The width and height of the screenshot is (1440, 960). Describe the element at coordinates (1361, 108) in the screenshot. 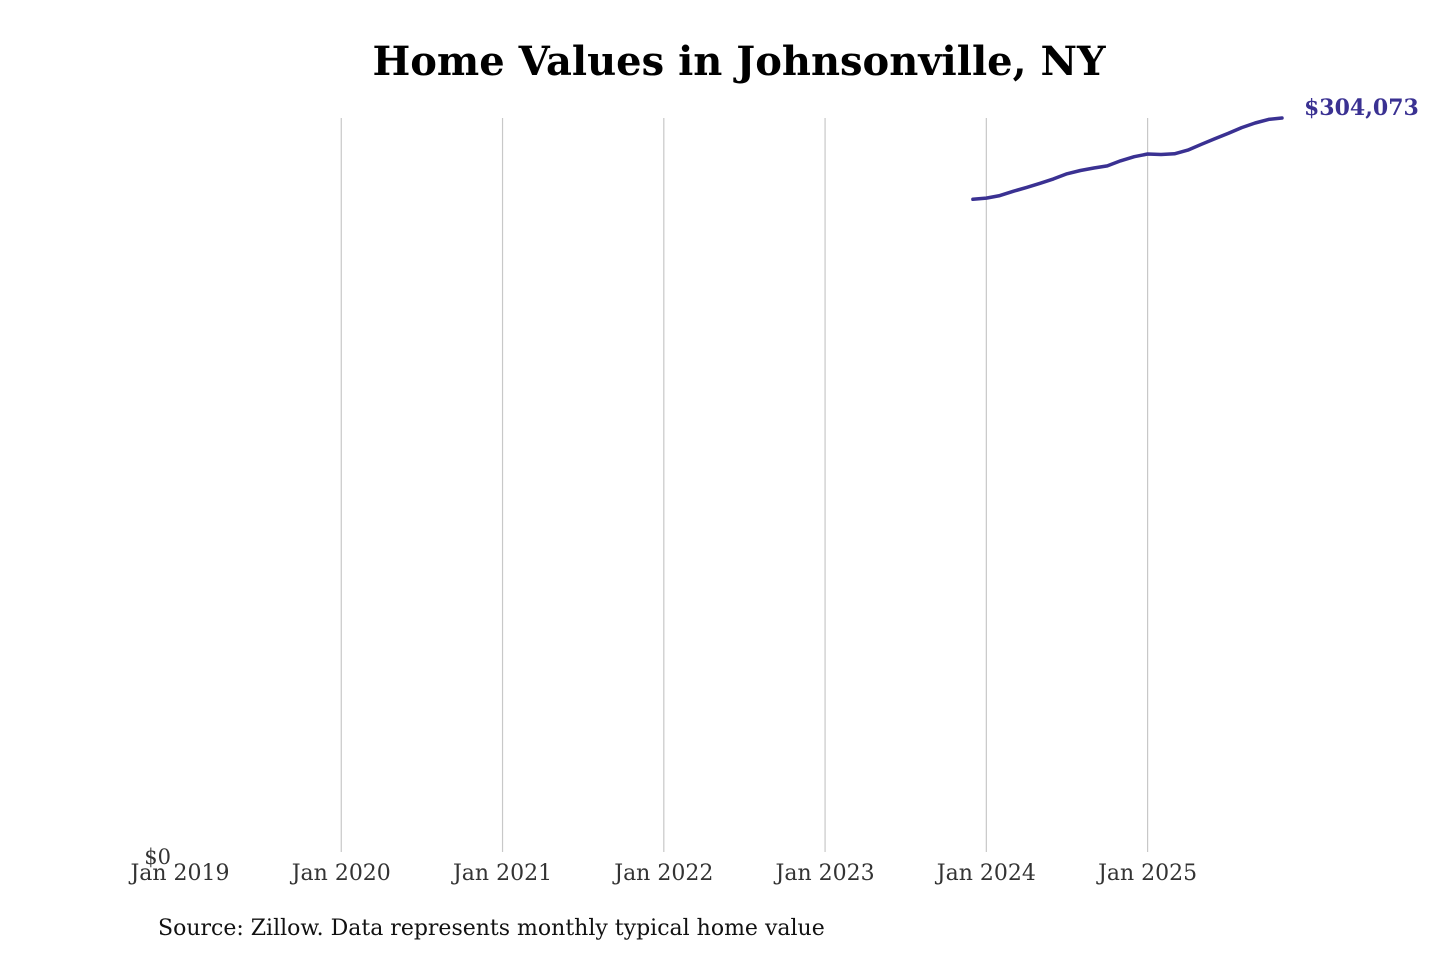

I see `end-value-label: $304,073` at that location.